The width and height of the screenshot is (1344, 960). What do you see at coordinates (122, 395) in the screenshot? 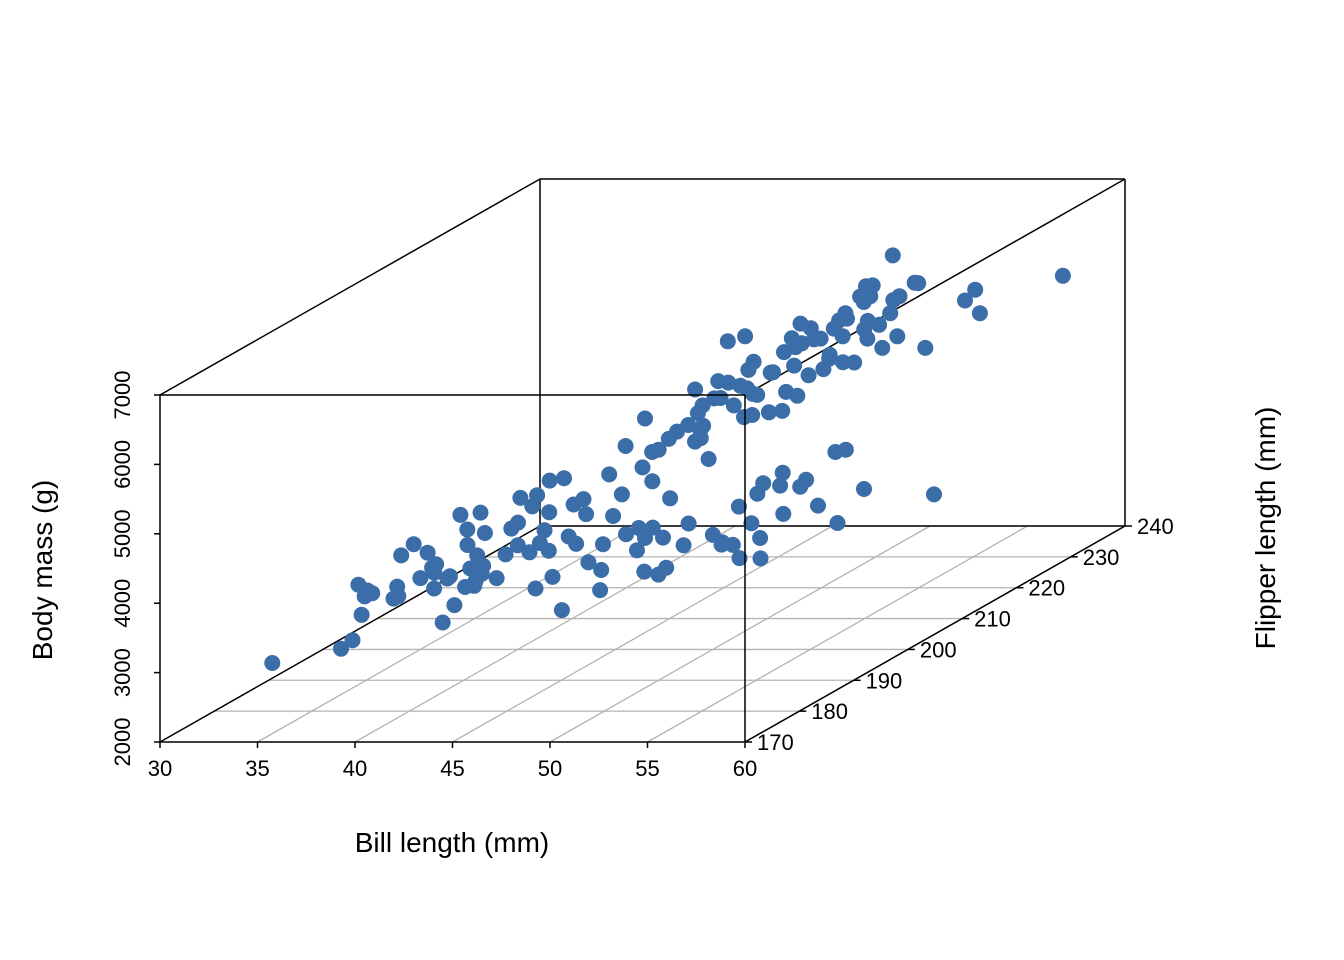
I see `z-tick-label: 7000` at bounding box center [122, 395].